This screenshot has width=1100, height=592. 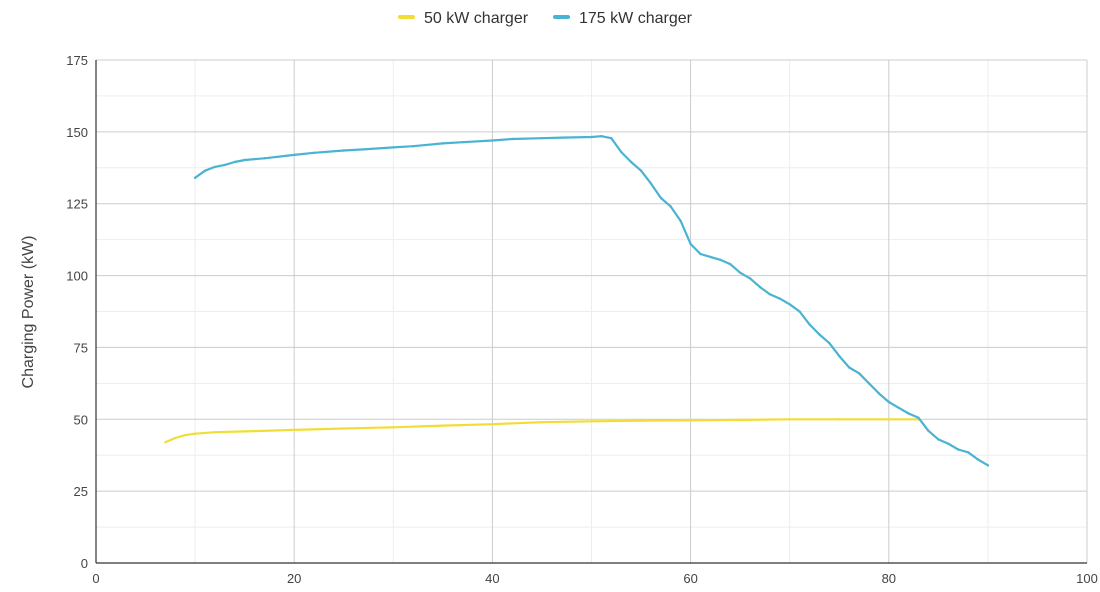 I want to click on y-tick-label: 100, so click(x=77, y=276).